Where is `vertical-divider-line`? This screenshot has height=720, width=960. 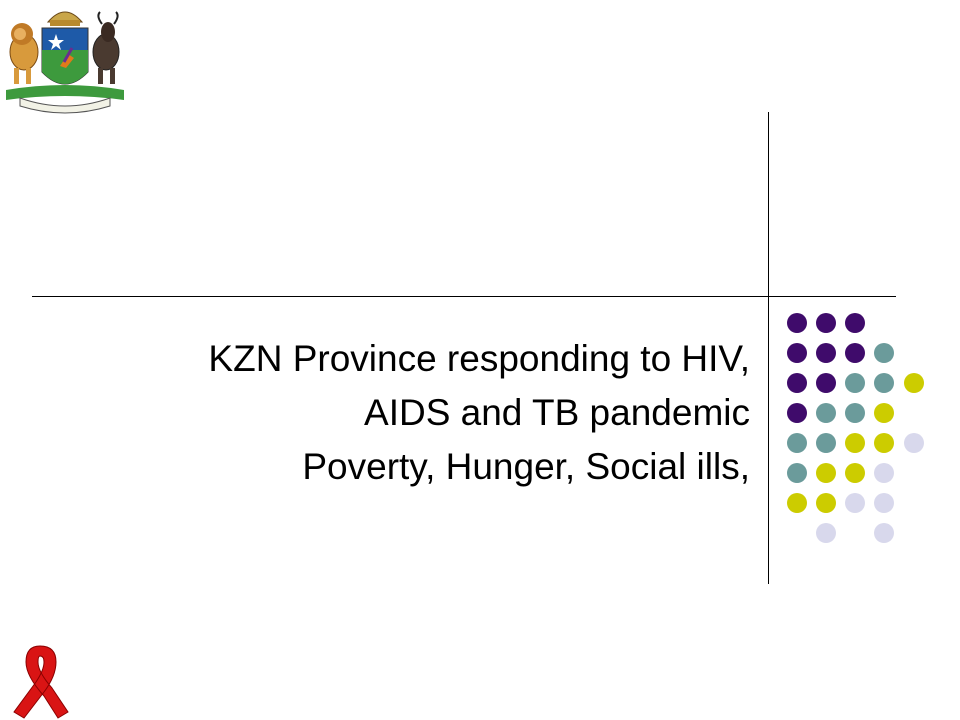 vertical-divider-line is located at coordinates (768, 348).